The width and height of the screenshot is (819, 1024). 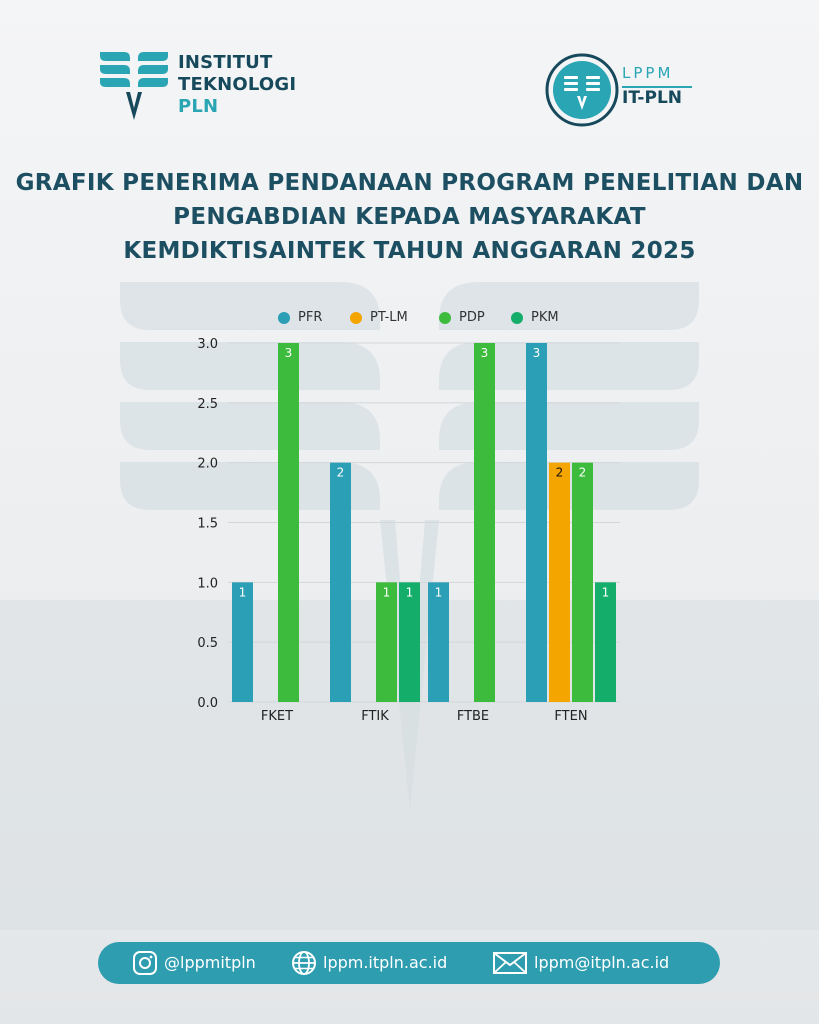 What do you see at coordinates (472, 317) in the screenshot?
I see `legend-label-pdp: PDP` at bounding box center [472, 317].